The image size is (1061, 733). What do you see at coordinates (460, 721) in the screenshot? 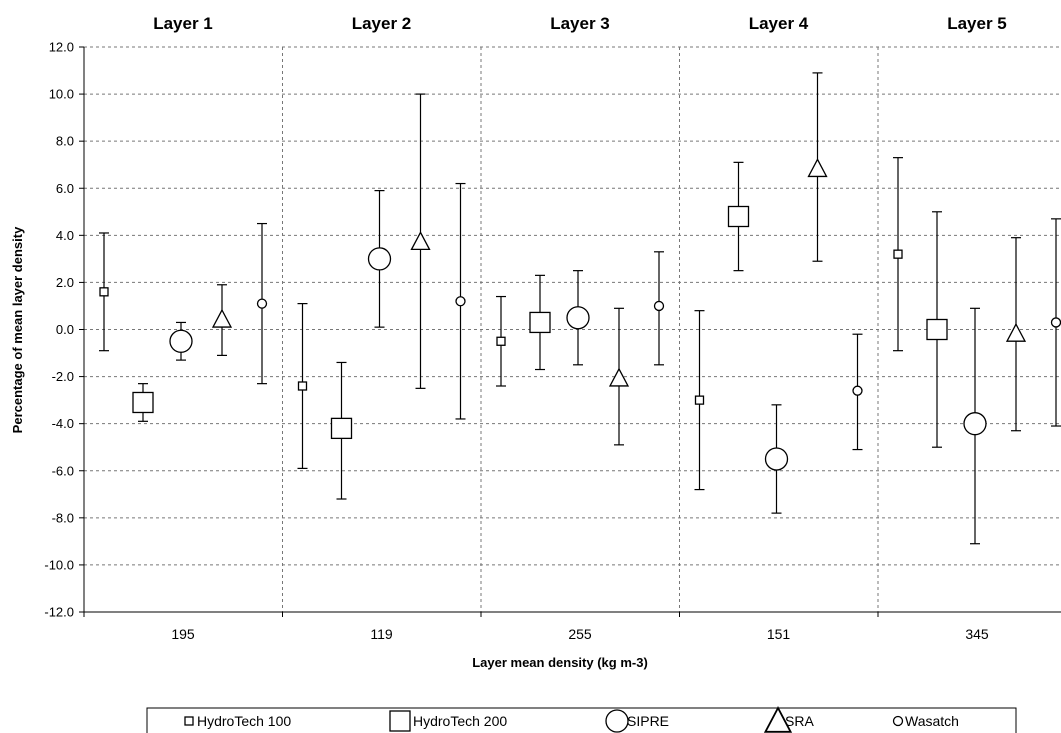
I see `legend-label: HydroTech 200` at bounding box center [460, 721].